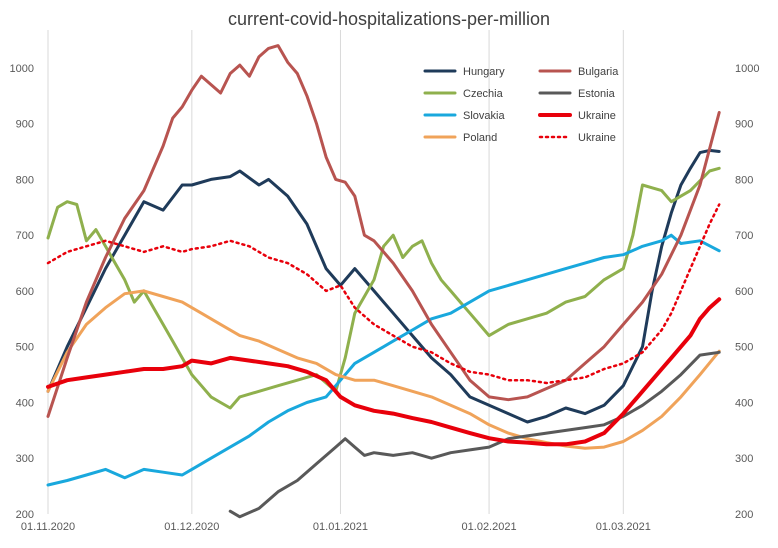 This screenshot has width=778, height=548. Describe the element at coordinates (597, 94) in the screenshot. I see `legend-label: Estonia` at that location.